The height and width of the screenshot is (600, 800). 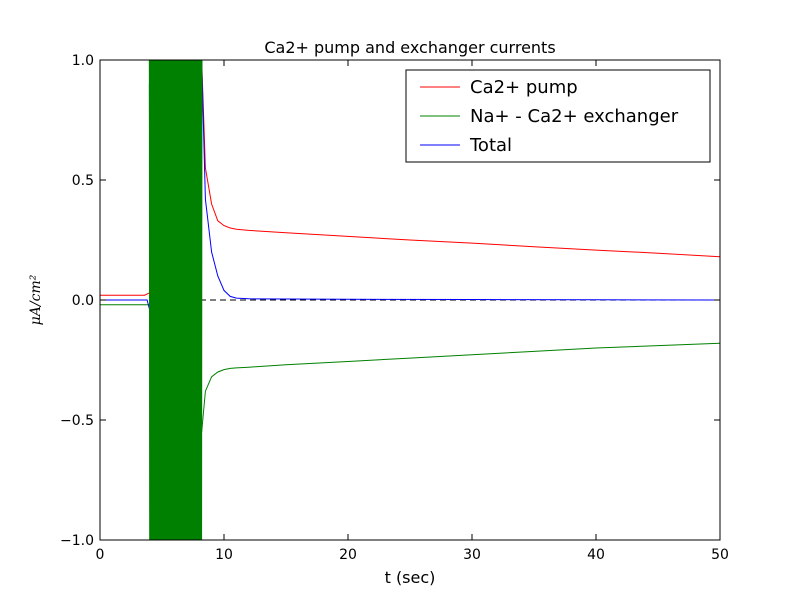 I want to click on series-line-1-post, so click(x=460, y=387).